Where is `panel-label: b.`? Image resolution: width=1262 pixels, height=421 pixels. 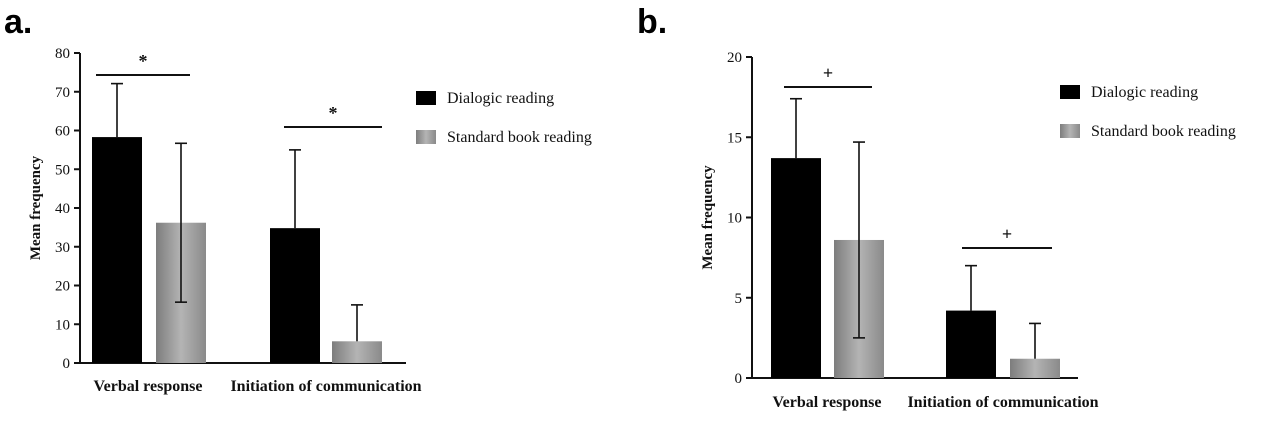 panel-label: b. is located at coordinates (652, 22).